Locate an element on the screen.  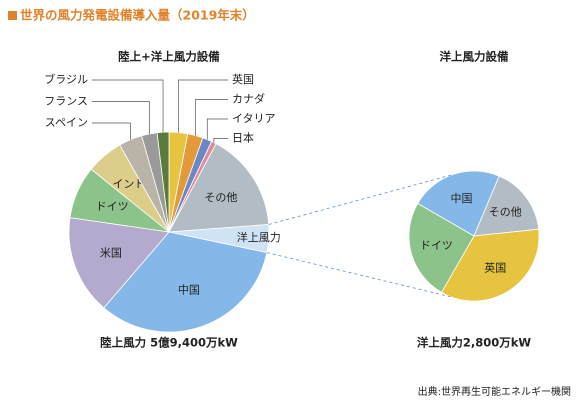
pie-caption: 洋上風力2,800万kW is located at coordinates (474, 343).